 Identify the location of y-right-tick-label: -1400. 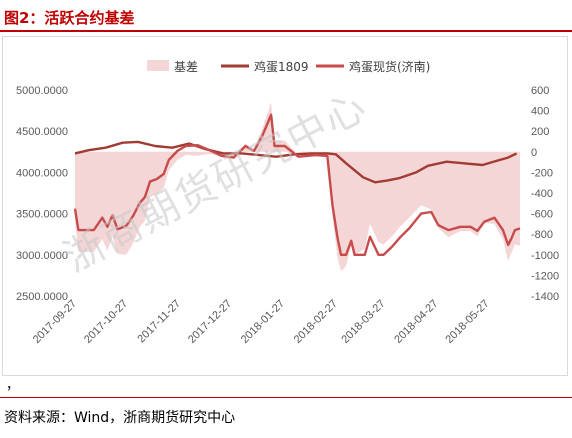
(545, 297).